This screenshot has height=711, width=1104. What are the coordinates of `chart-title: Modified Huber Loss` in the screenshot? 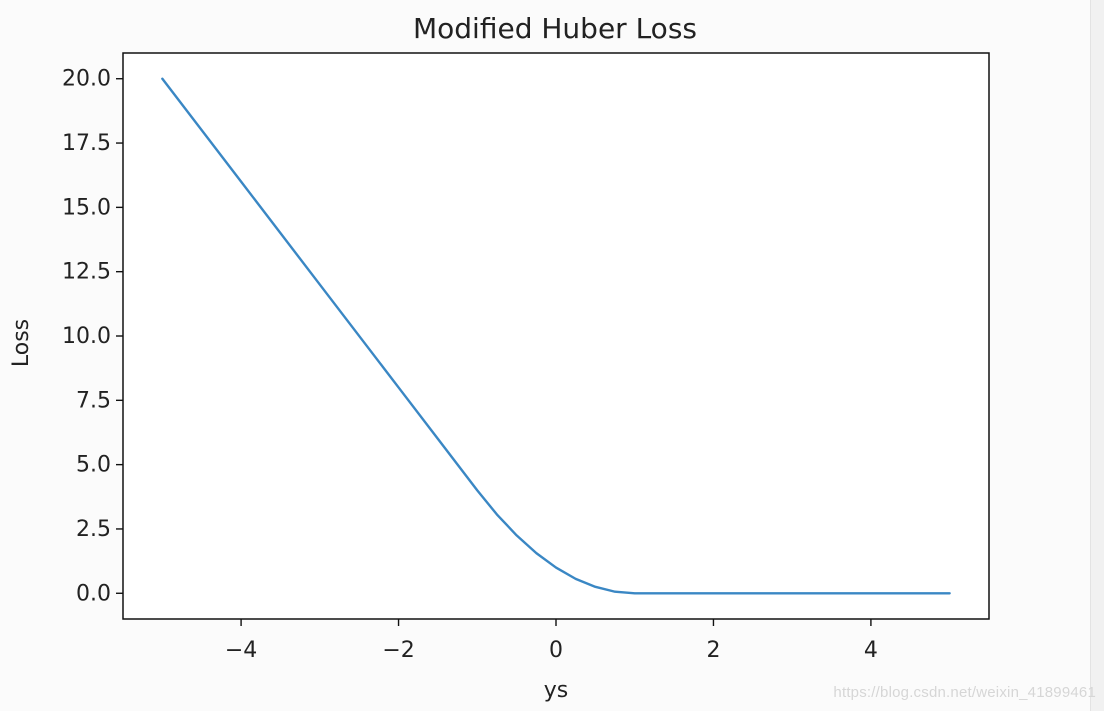 It's located at (555, 28).